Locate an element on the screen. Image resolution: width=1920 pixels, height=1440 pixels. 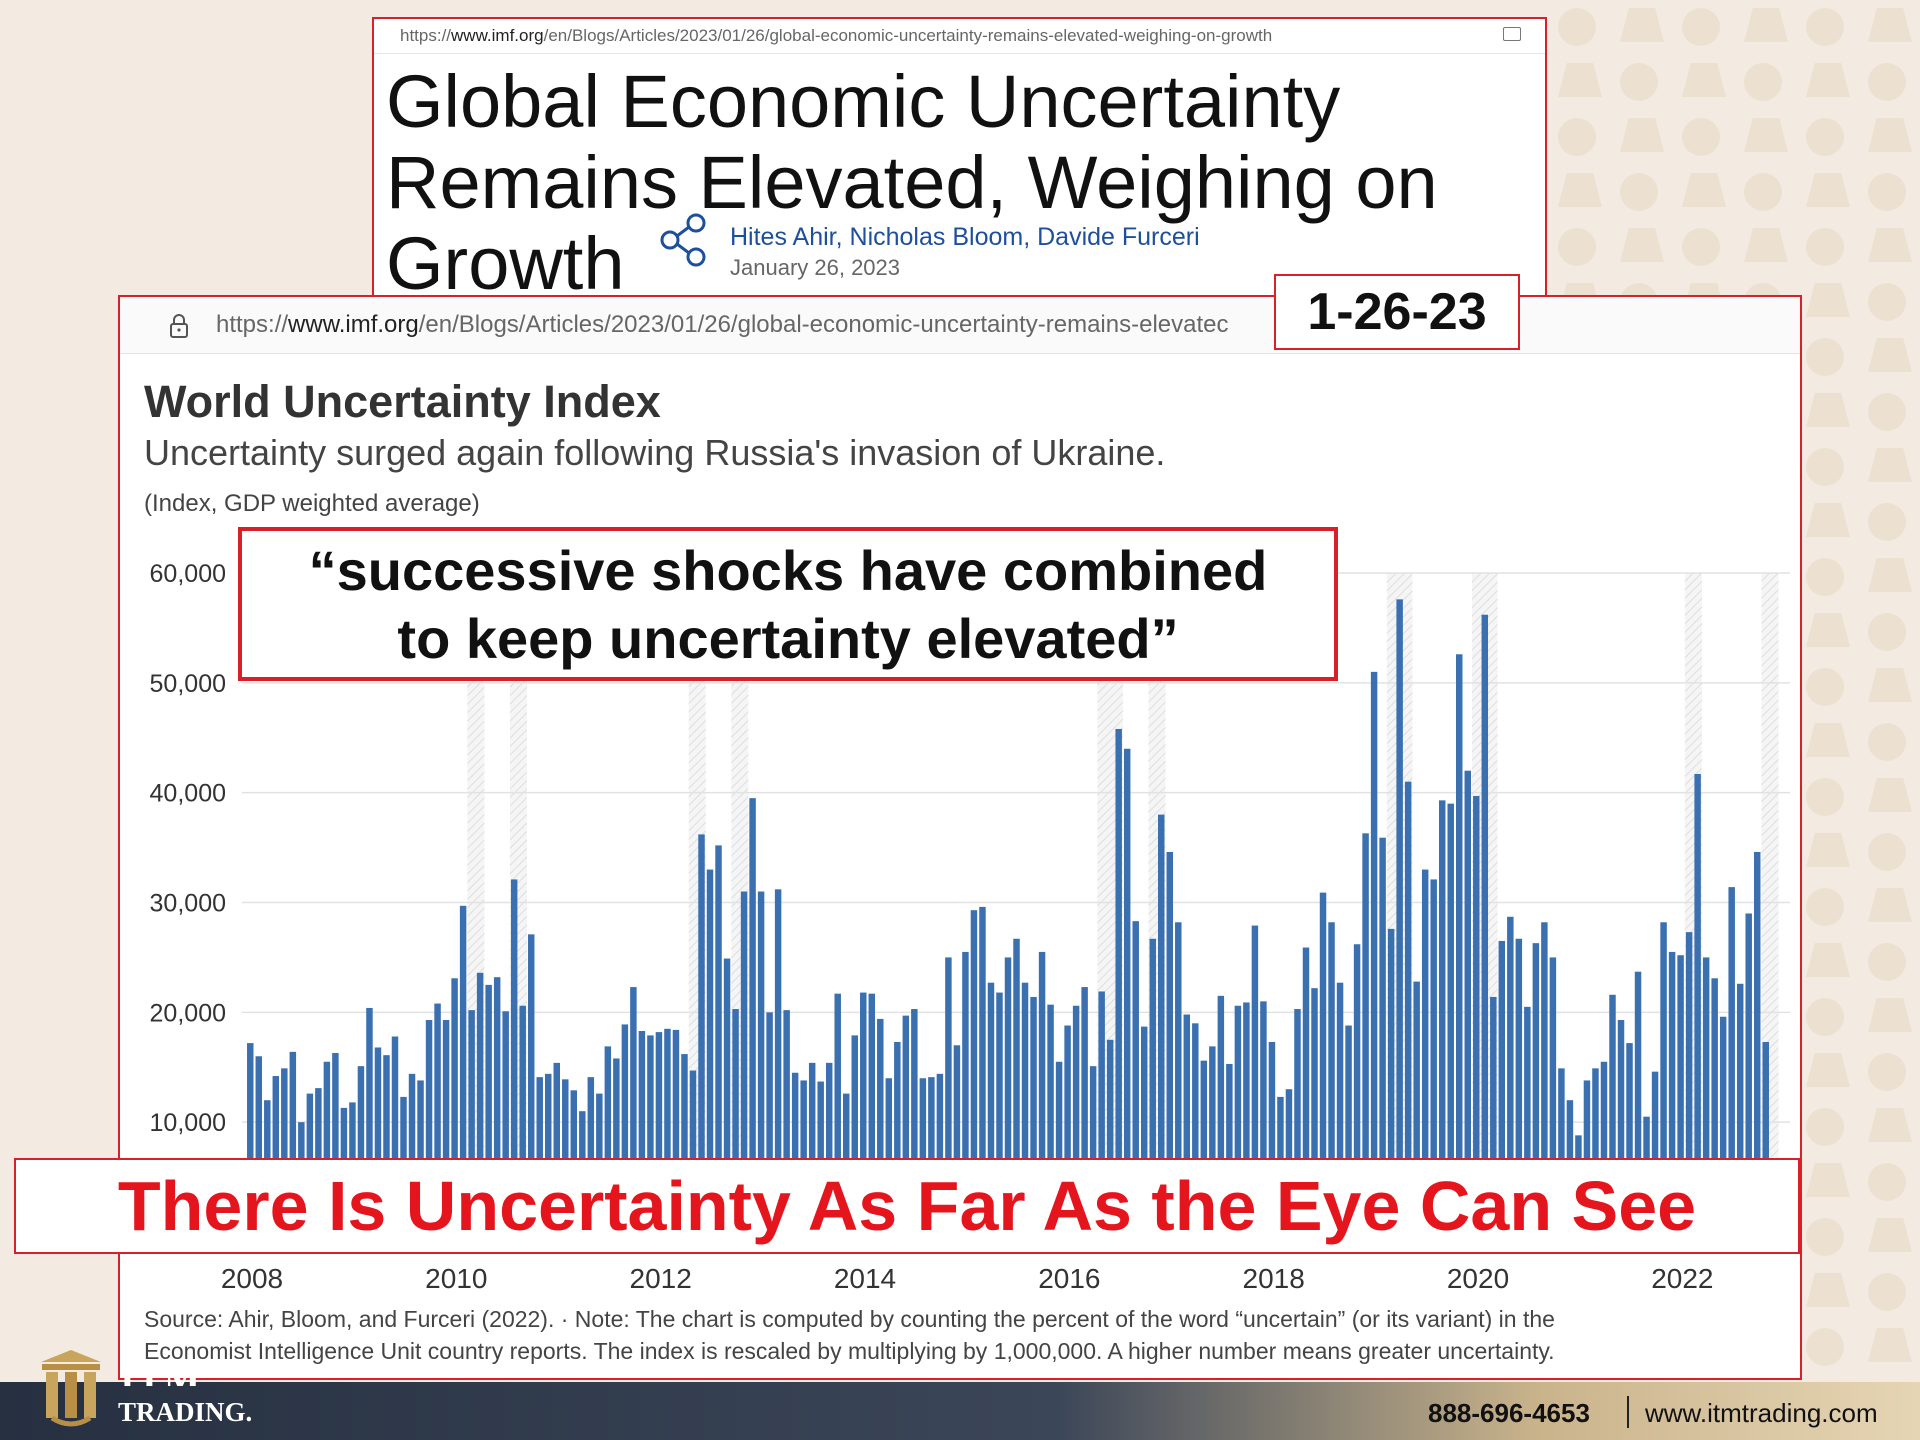
lock-icon is located at coordinates (179, 326).